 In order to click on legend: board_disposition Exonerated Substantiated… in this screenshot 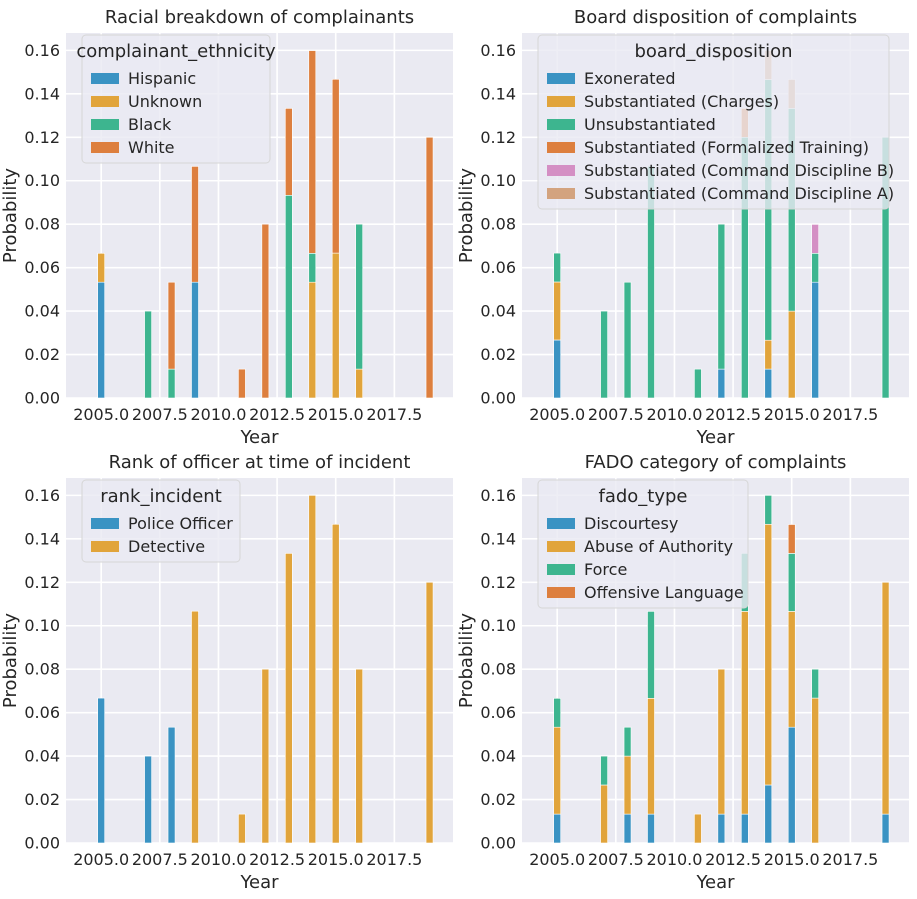, I will do `click(715, 122)`.